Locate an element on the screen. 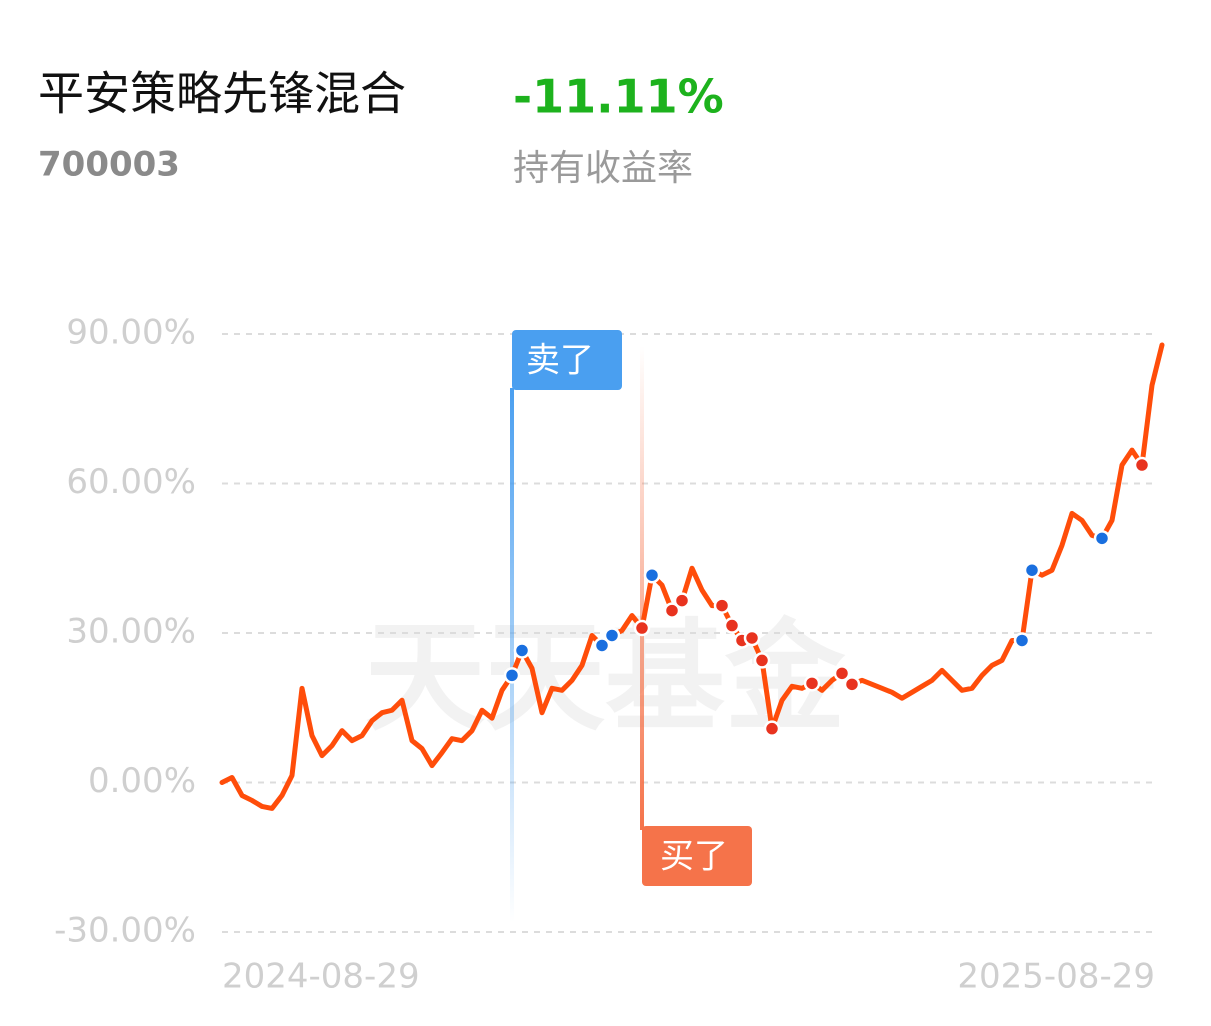 The height and width of the screenshot is (1026, 1211). y-tick-label: 0.00% is located at coordinates (142, 781).